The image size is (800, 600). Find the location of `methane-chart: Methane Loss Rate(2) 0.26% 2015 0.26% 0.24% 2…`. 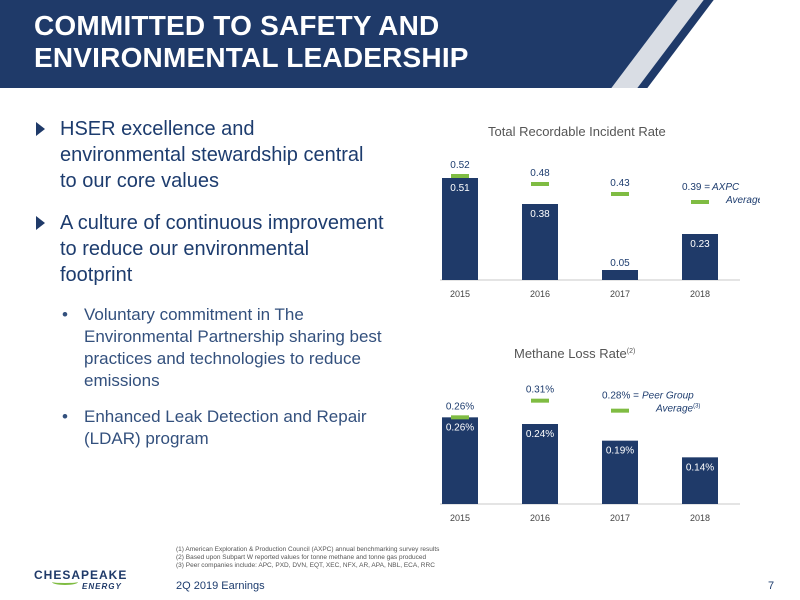

methane-chart: Methane Loss Rate(2) 0.26% 2015 0.26% 0.24% 2… is located at coordinates (590, 434).